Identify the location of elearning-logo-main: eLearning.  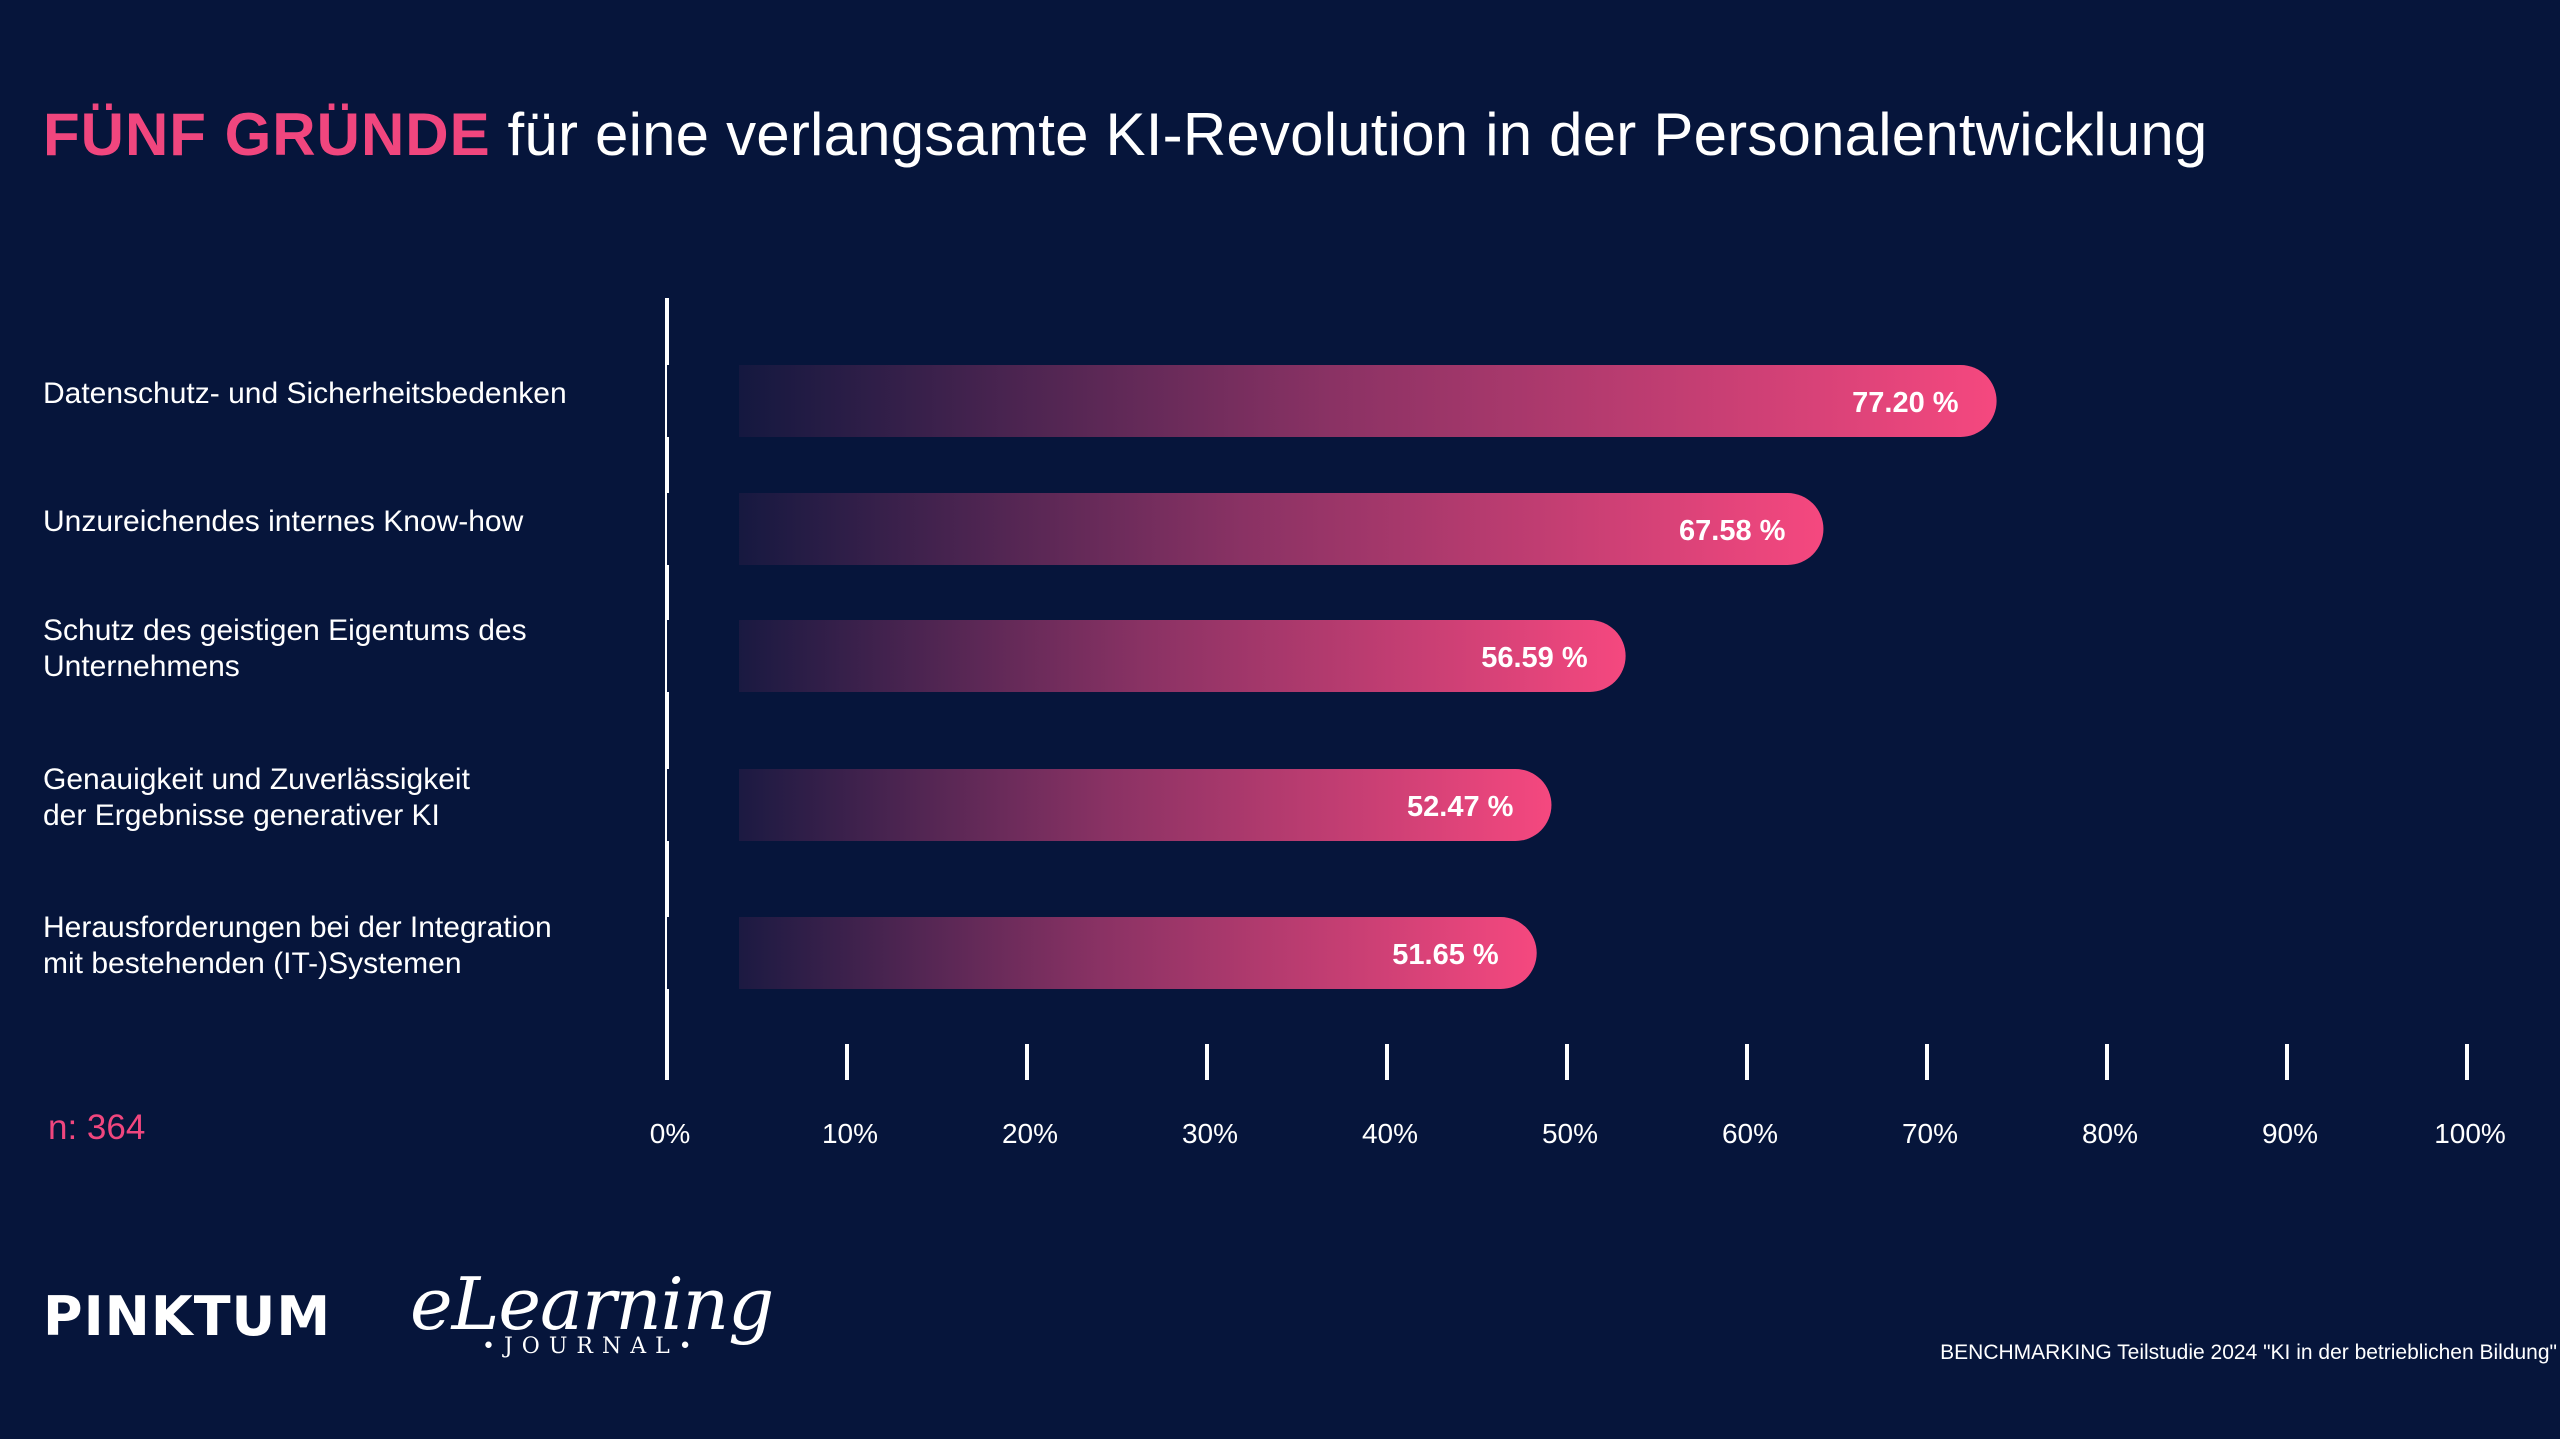
(592, 1304).